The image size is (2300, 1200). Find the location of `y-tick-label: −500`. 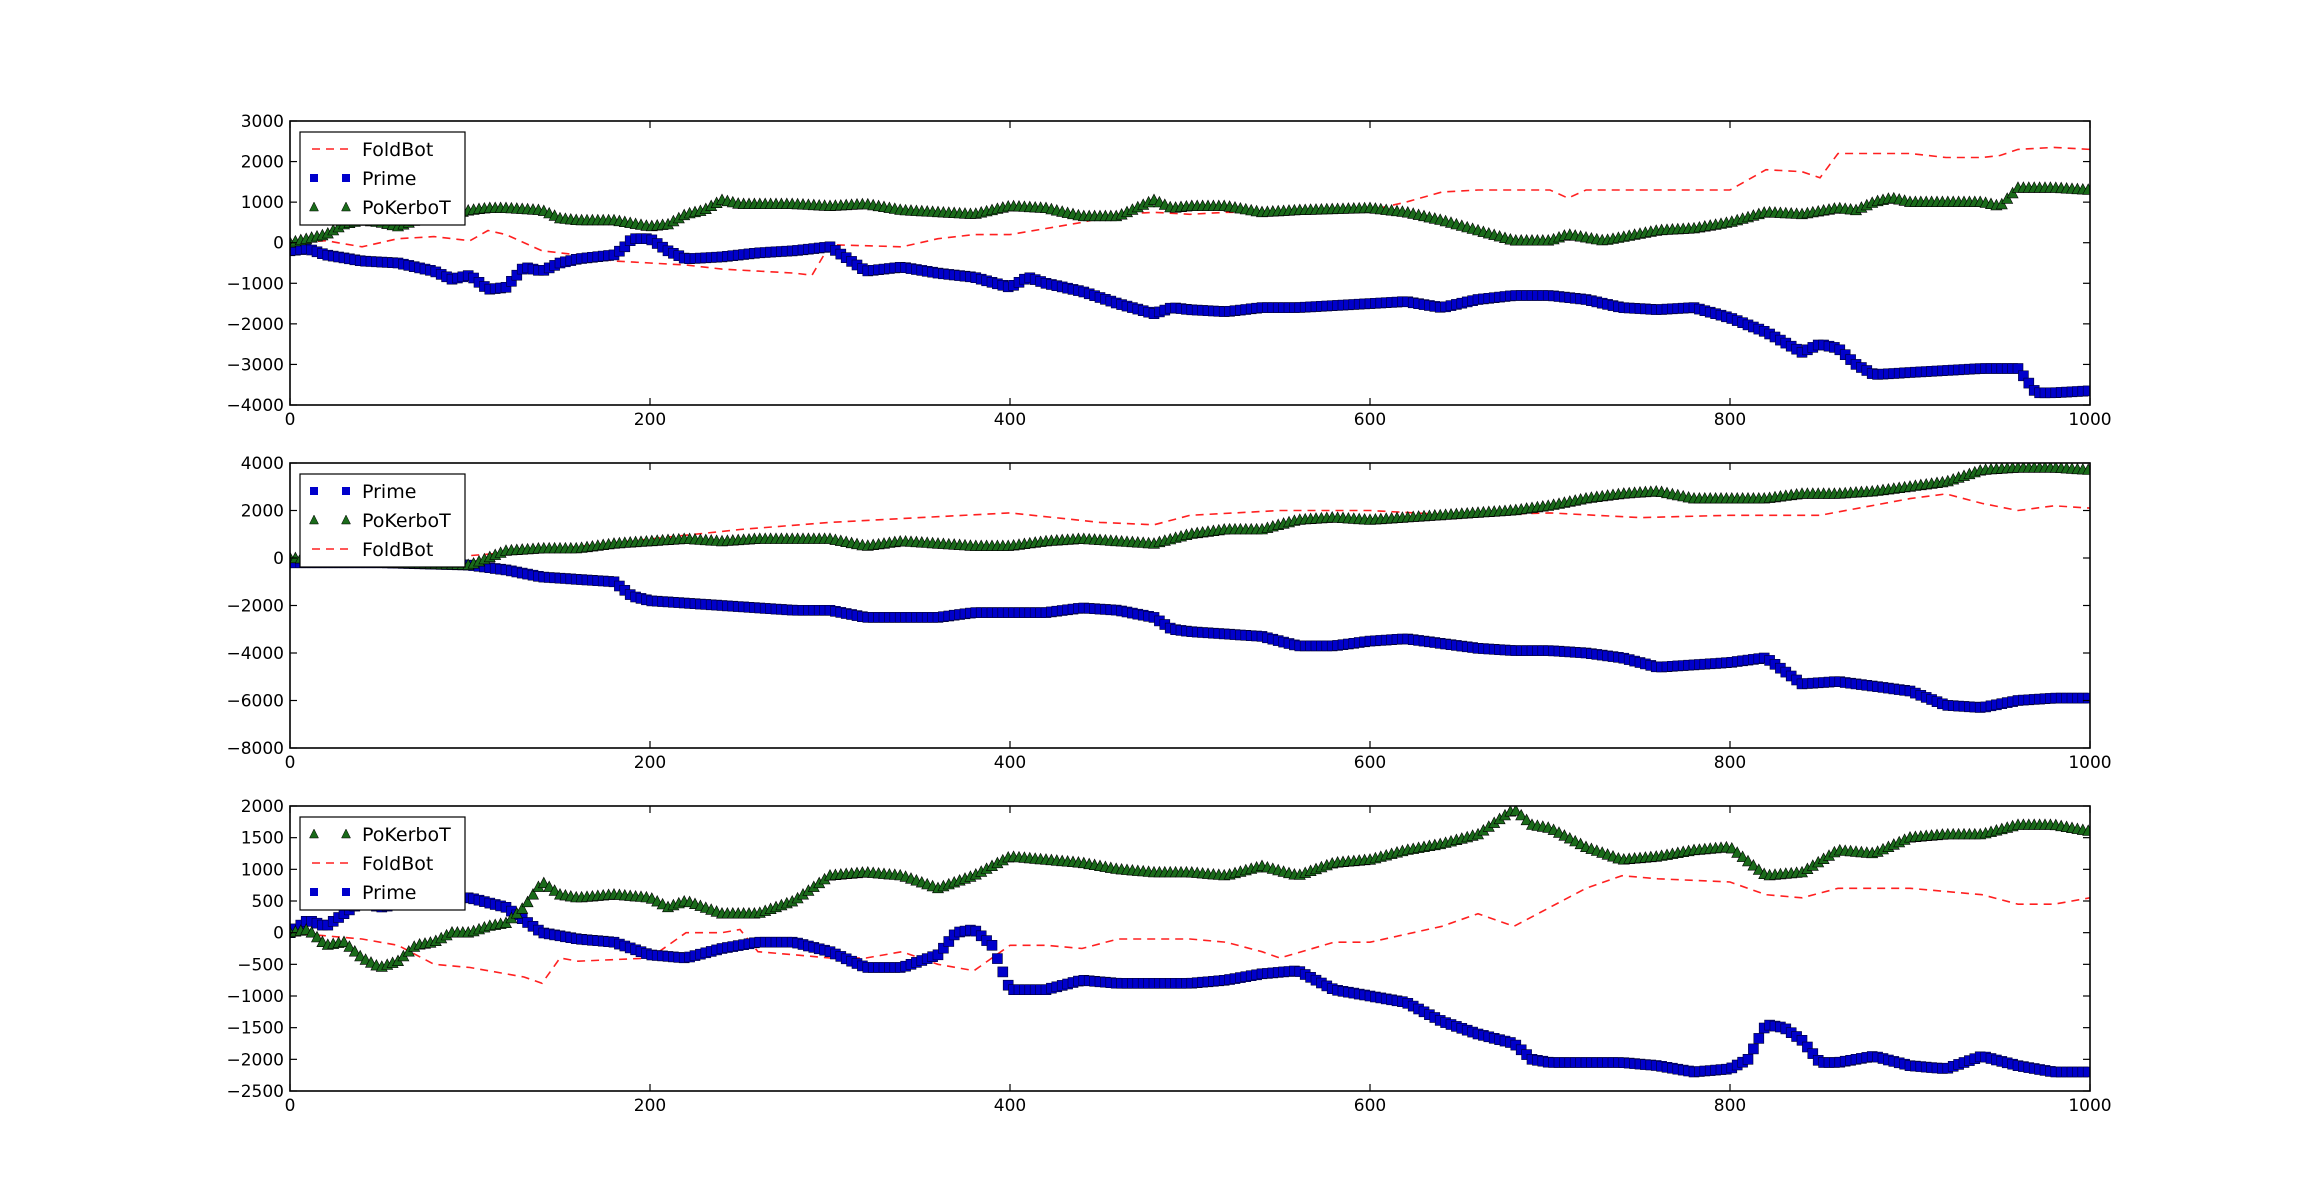

y-tick-label: −500 is located at coordinates (260, 965).